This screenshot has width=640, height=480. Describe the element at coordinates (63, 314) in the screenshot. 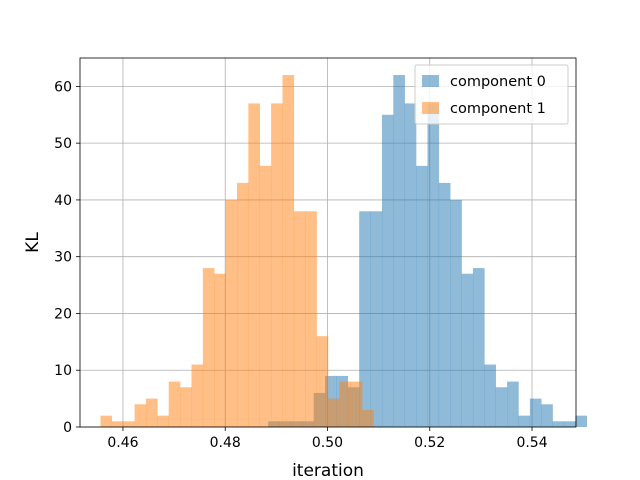

I see `y-tick-label: 20` at that location.